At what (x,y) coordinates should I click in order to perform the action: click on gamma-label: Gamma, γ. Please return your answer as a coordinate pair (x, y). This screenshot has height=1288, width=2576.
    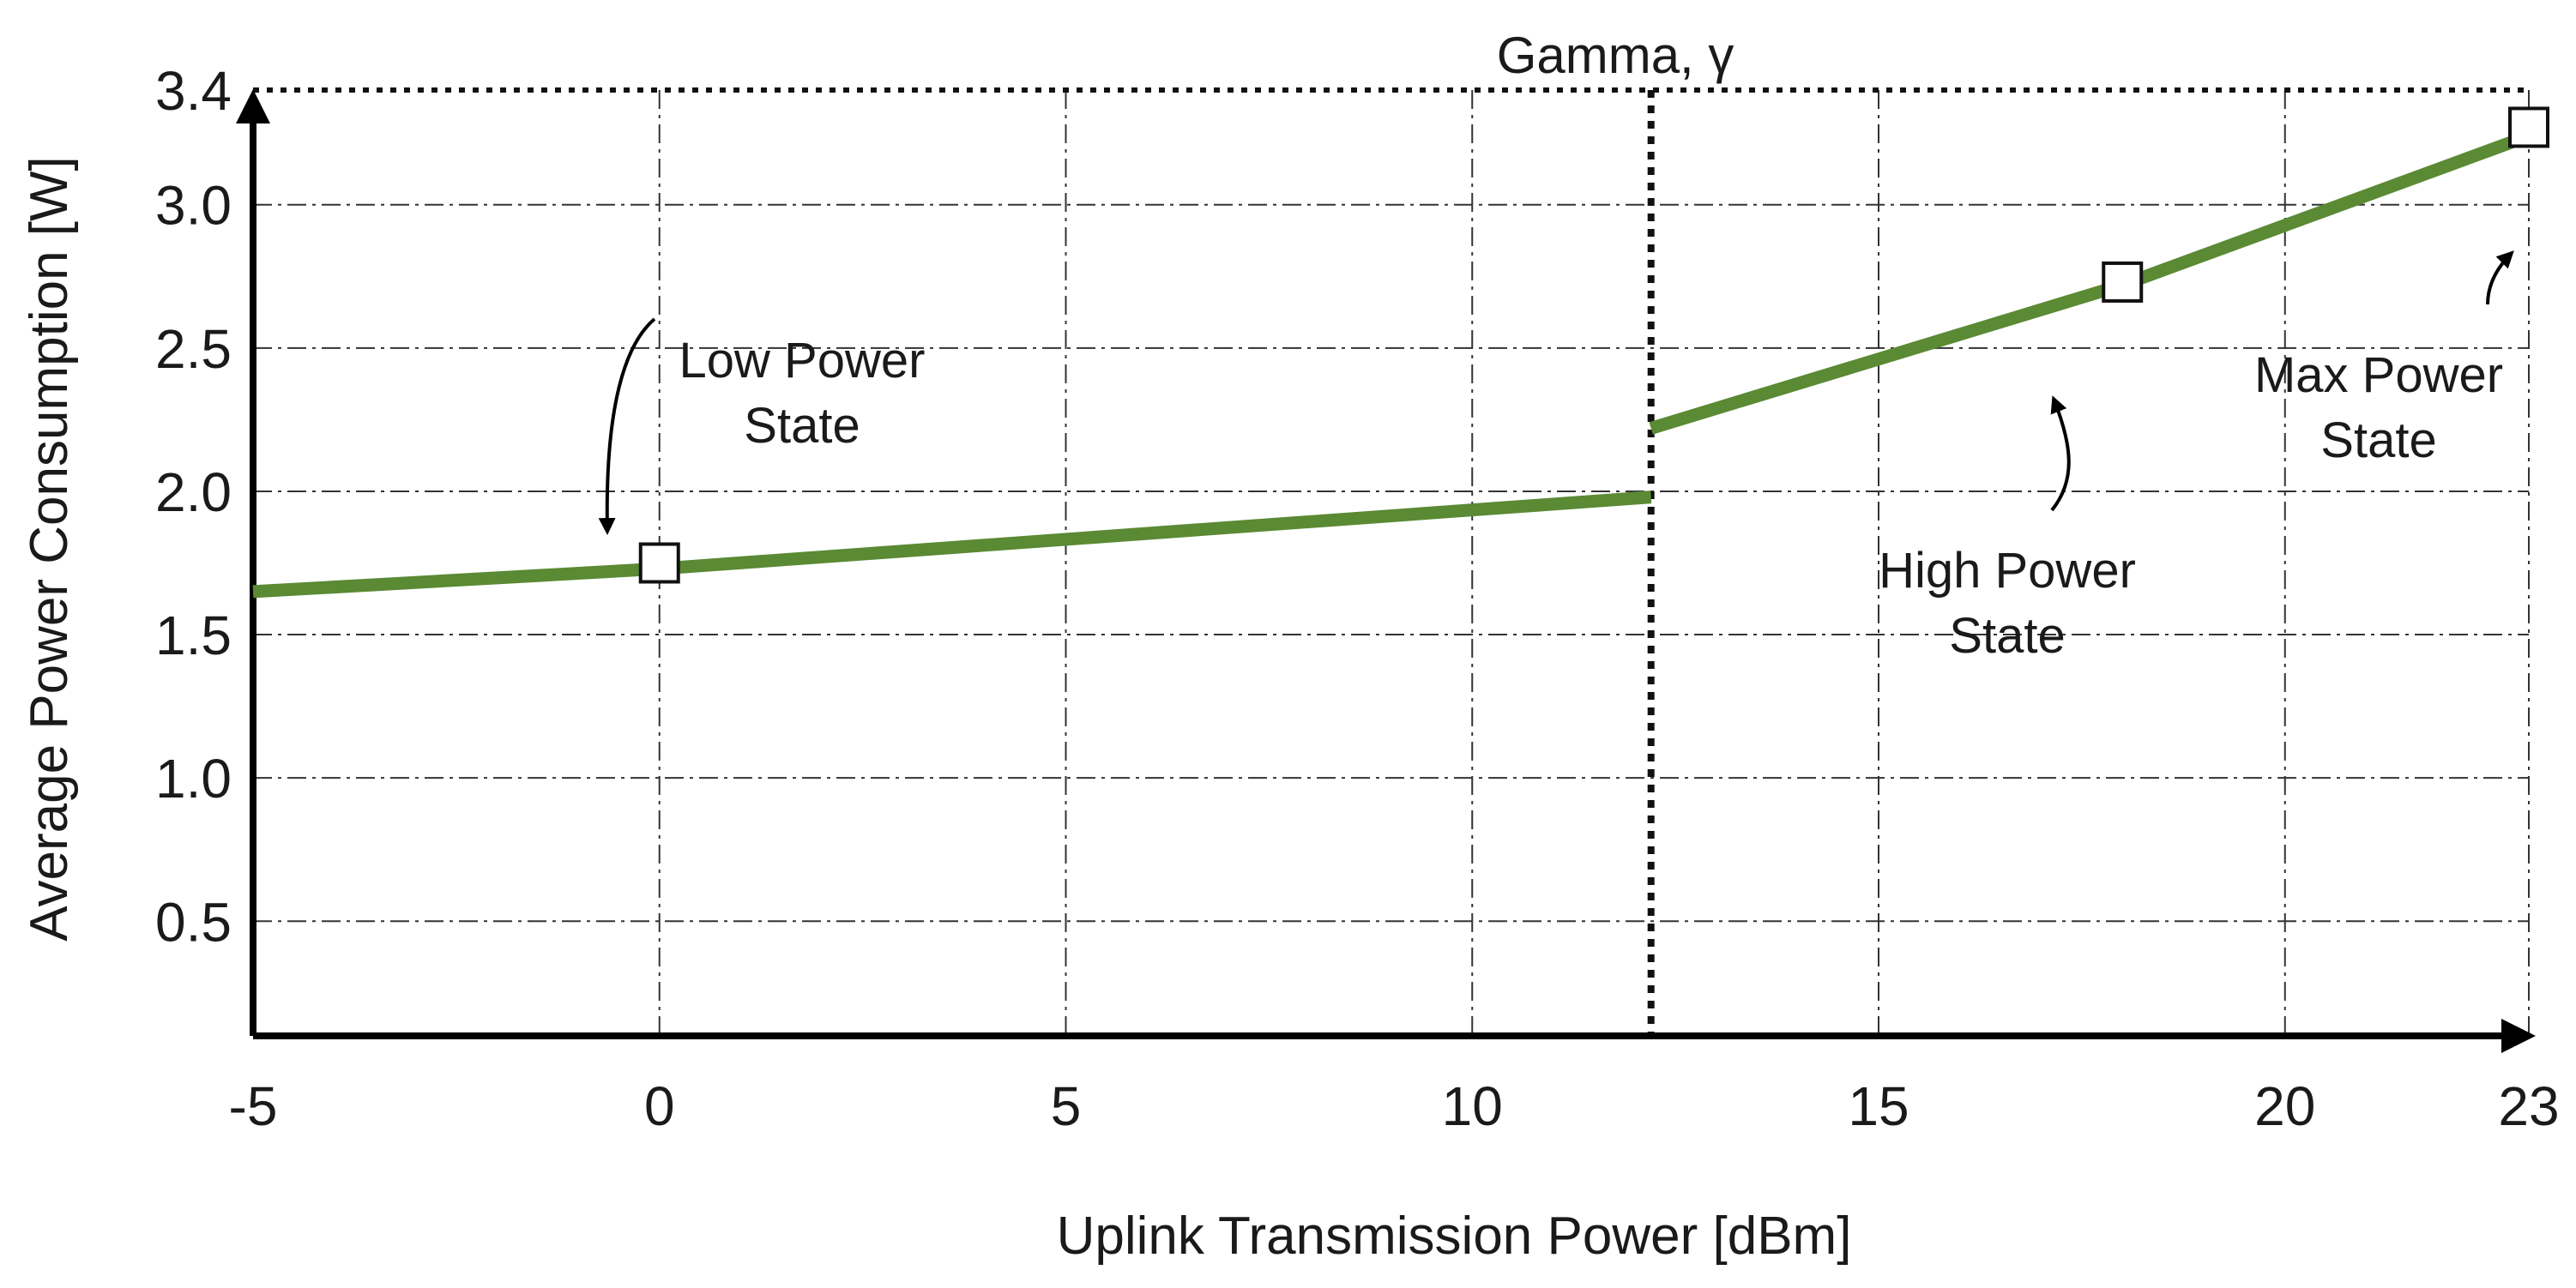
    Looking at the image, I should click on (1615, 56).